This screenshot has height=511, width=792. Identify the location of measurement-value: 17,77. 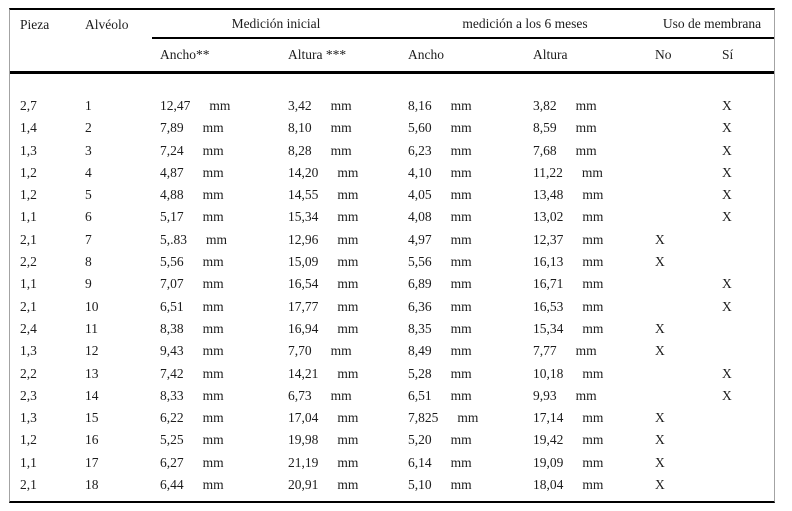
(303, 306).